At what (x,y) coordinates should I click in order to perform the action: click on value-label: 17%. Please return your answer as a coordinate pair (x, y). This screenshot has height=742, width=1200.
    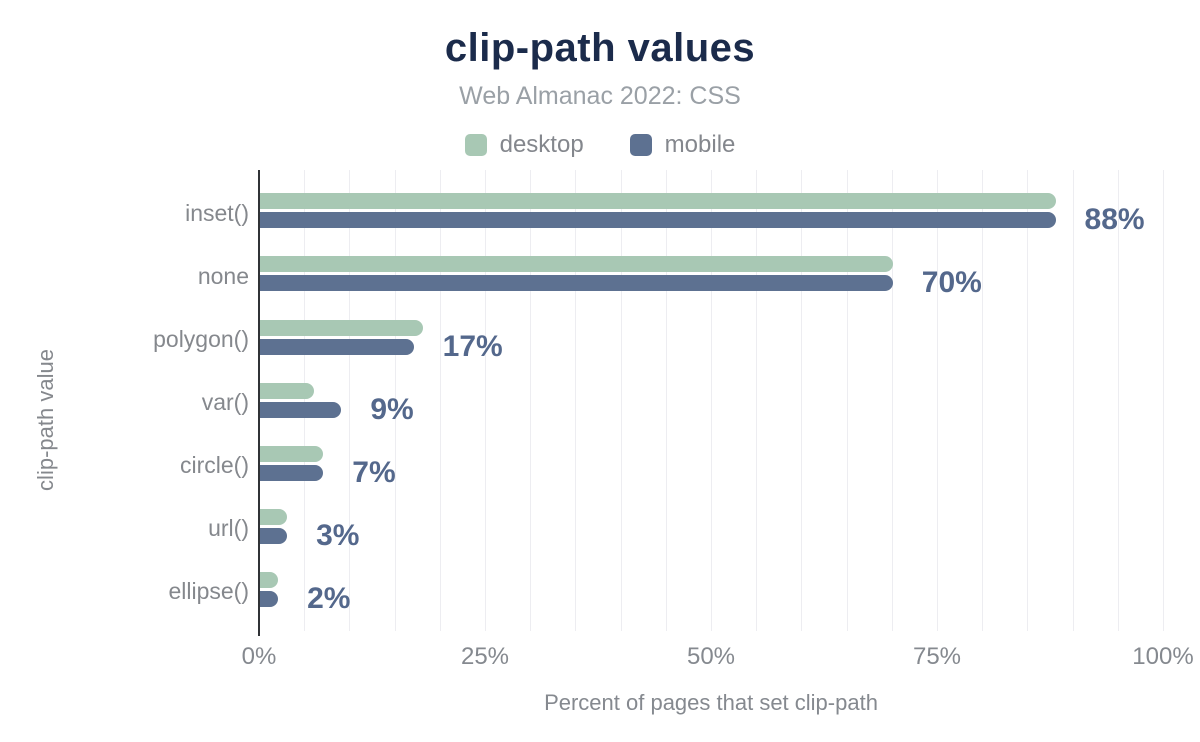
    Looking at the image, I should click on (472, 346).